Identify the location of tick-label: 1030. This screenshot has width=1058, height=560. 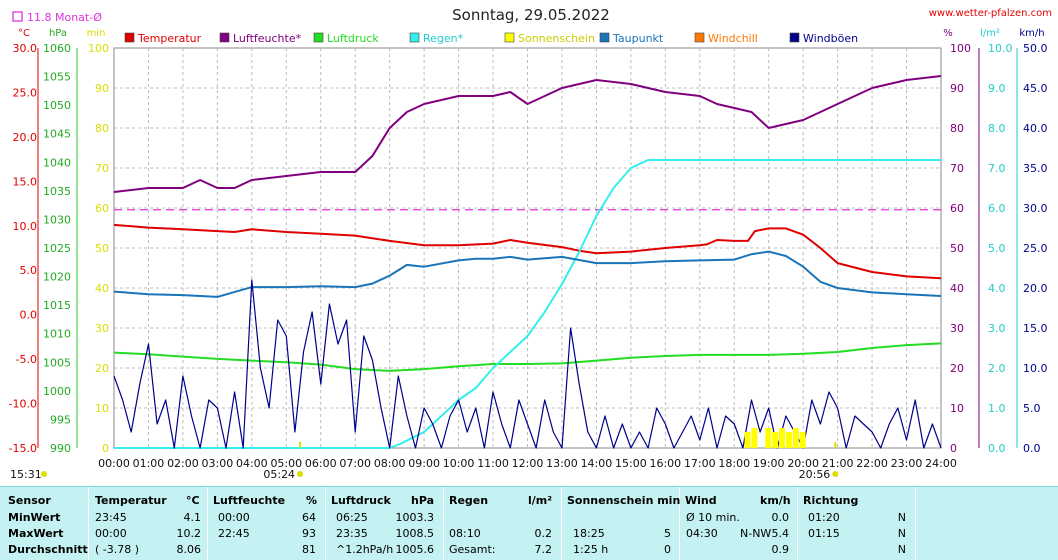
(57, 219).